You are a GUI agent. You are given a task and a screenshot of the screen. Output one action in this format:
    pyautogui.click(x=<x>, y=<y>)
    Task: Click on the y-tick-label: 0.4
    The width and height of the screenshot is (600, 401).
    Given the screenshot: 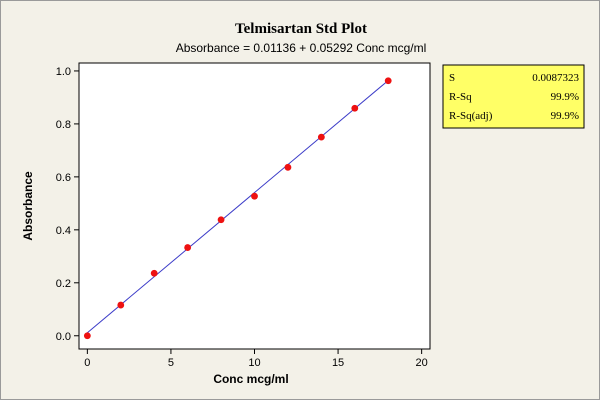 What is the action you would take?
    pyautogui.click(x=63, y=231)
    